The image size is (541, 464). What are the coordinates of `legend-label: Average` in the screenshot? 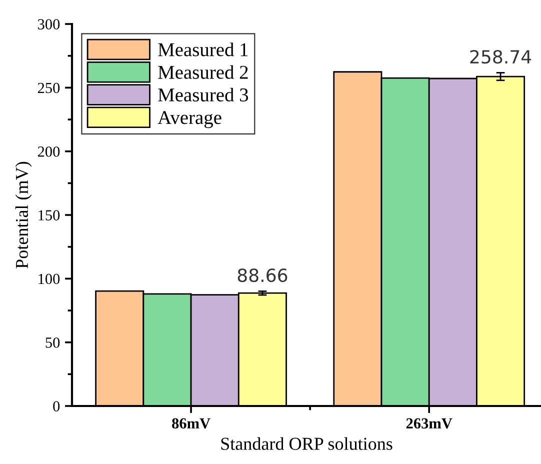 It's located at (190, 119).